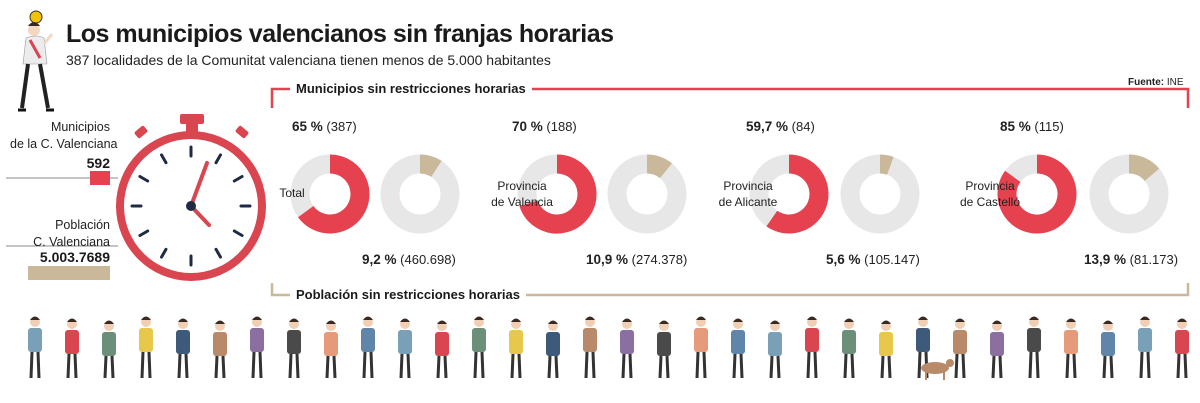 This screenshot has height=403, width=1200. Describe the element at coordinates (1146, 82) in the screenshot. I see `source-label: Fuente:` at that location.